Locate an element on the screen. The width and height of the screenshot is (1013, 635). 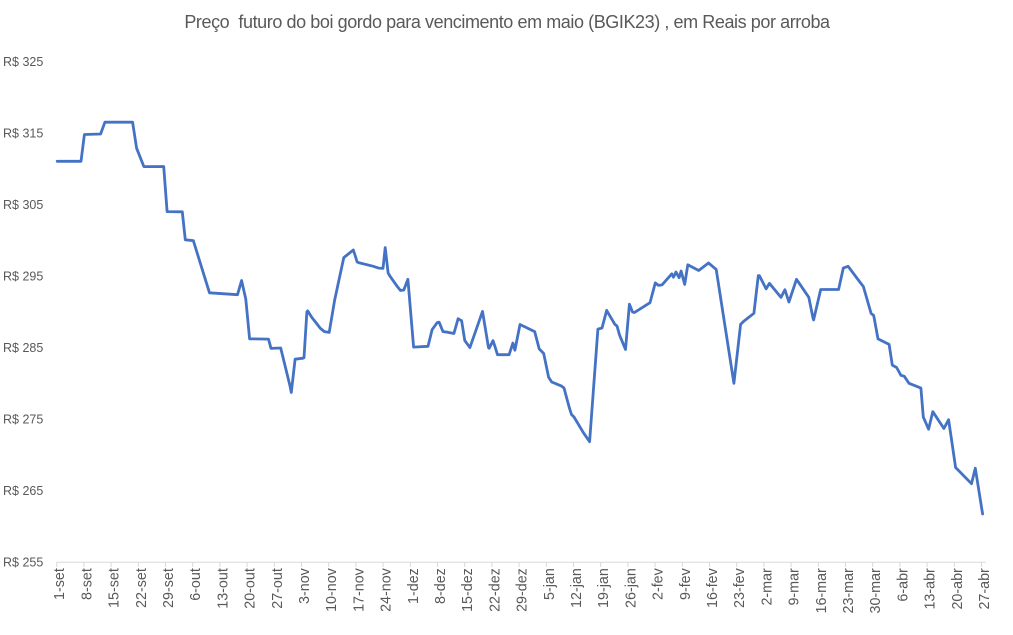
svg-text: 20-abr is located at coordinates (958, 589).